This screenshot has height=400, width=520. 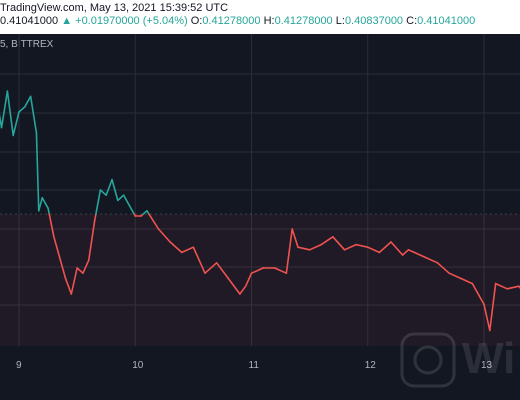 What do you see at coordinates (374, 21) in the screenshot?
I see `low-value: 0.40837000` at bounding box center [374, 21].